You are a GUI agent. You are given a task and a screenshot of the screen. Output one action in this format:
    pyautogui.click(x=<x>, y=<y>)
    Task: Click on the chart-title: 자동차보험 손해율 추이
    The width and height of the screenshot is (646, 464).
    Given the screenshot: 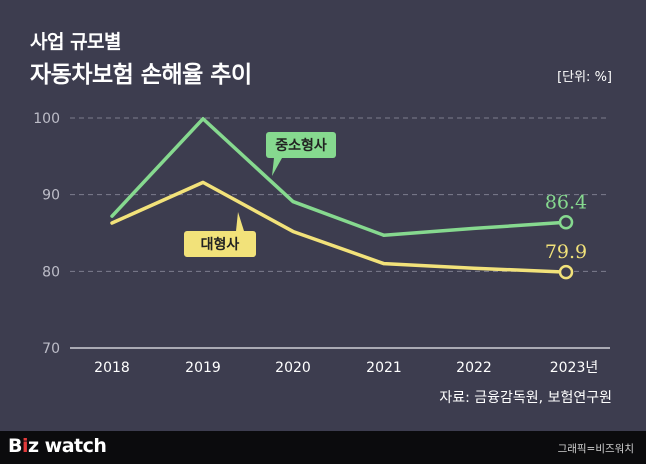 What is the action you would take?
    pyautogui.click(x=141, y=75)
    